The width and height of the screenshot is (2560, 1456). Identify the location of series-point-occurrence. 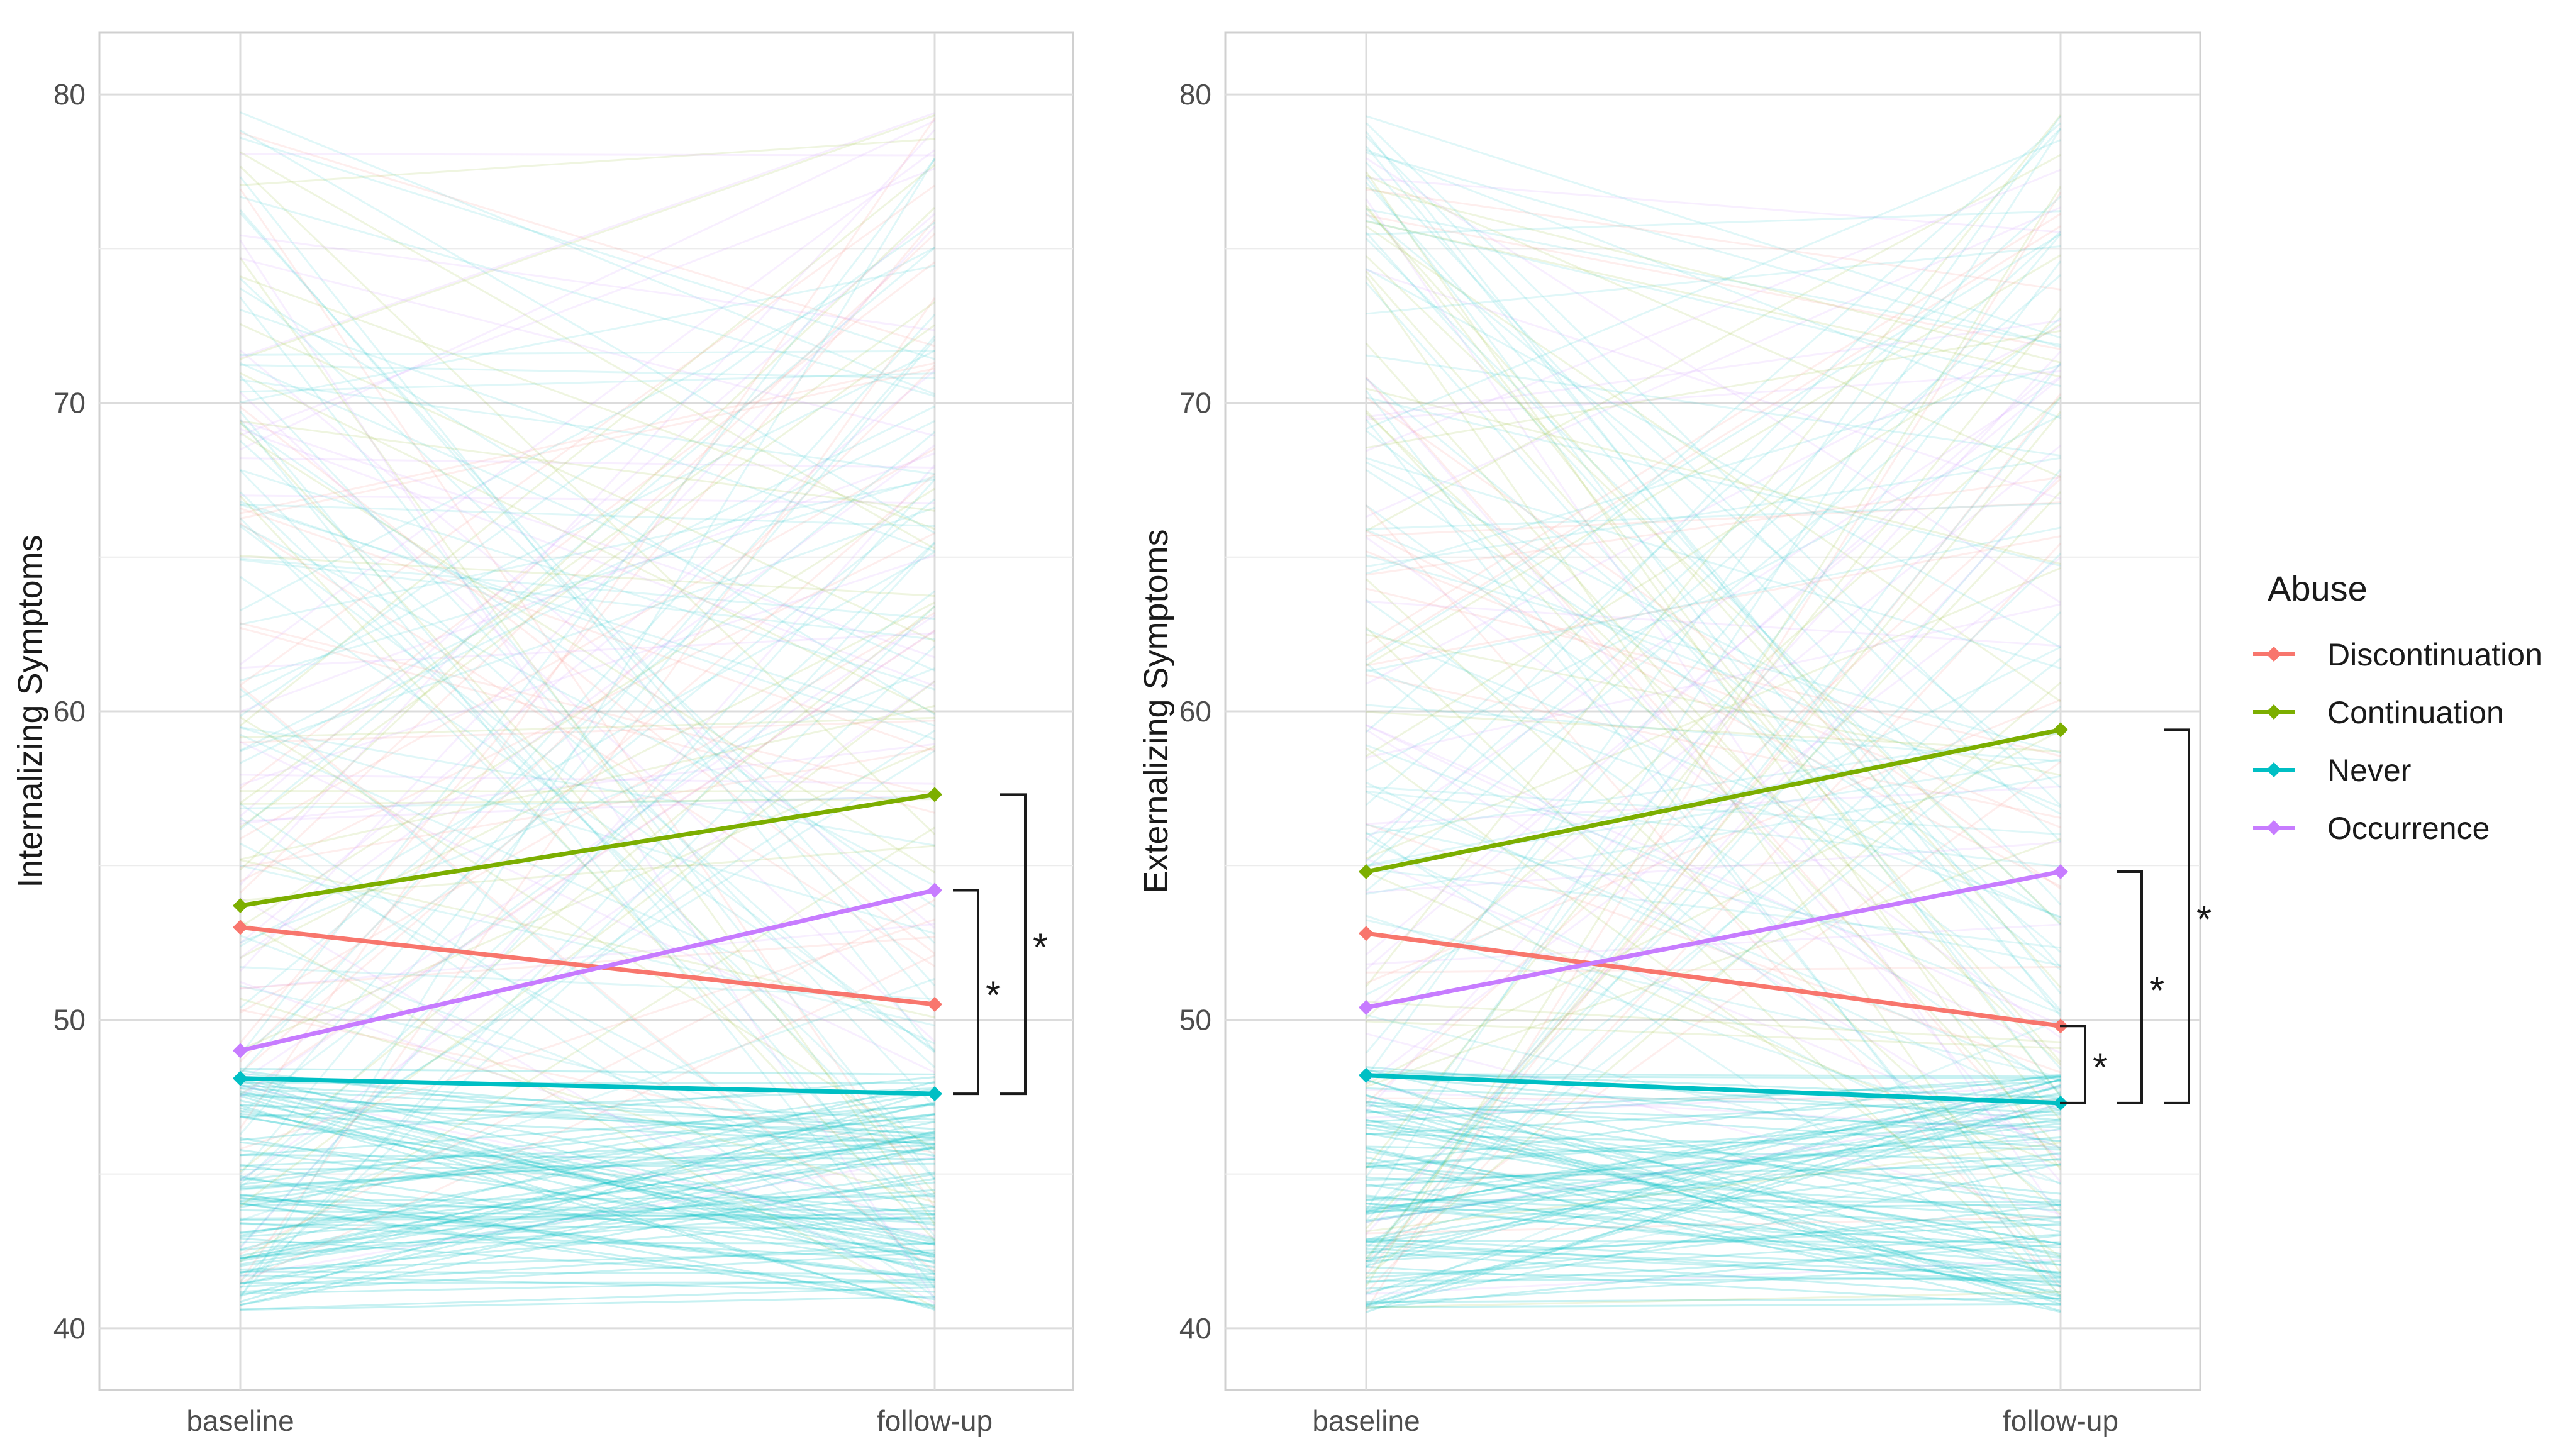
(240, 1051).